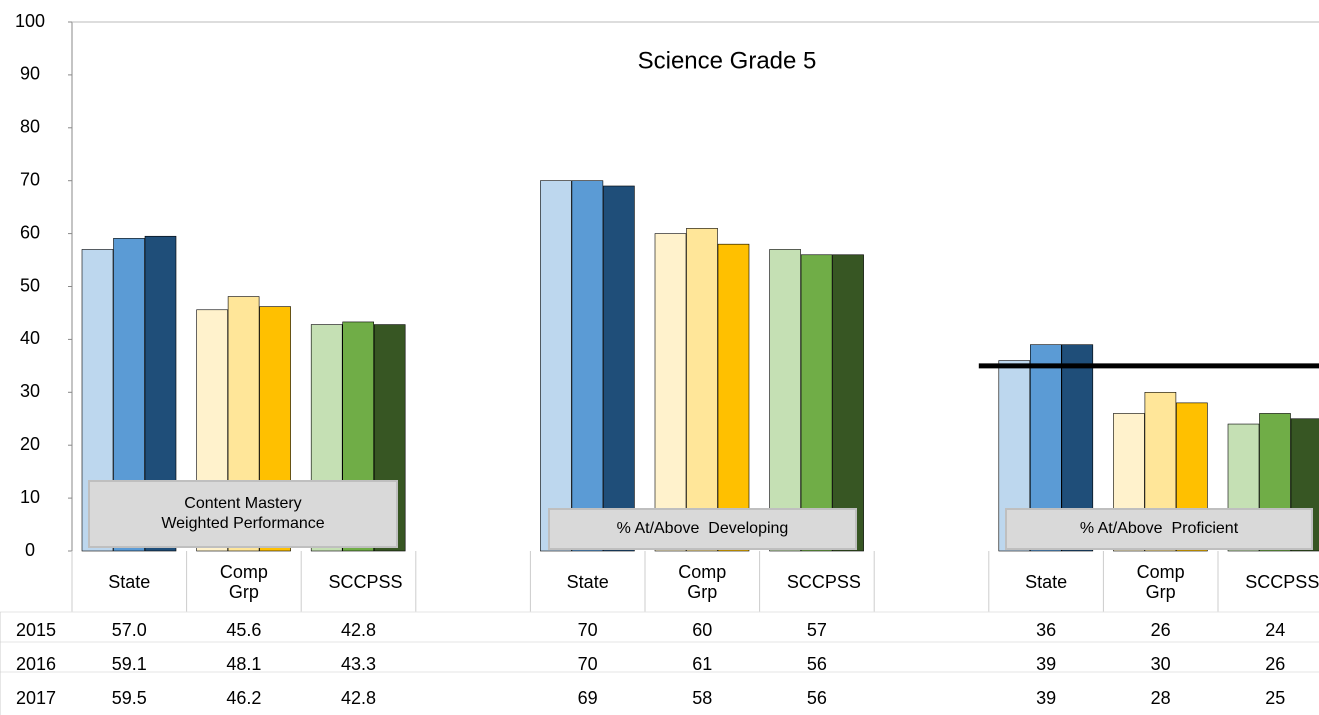  I want to click on table-value: 60, so click(702, 630).